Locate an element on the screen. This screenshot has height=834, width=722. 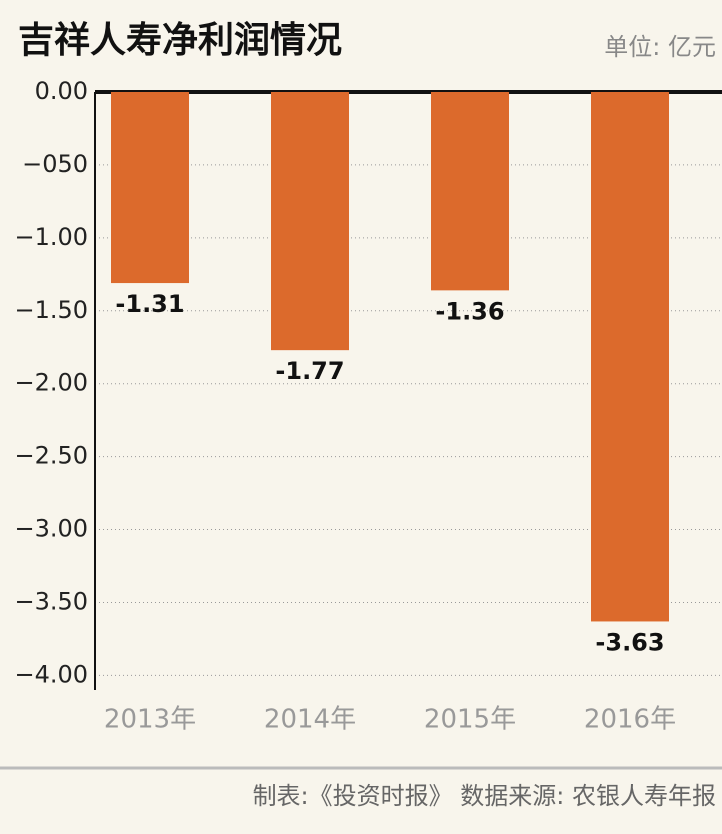
y-tick-label: −3.00 is located at coordinates (51, 529).